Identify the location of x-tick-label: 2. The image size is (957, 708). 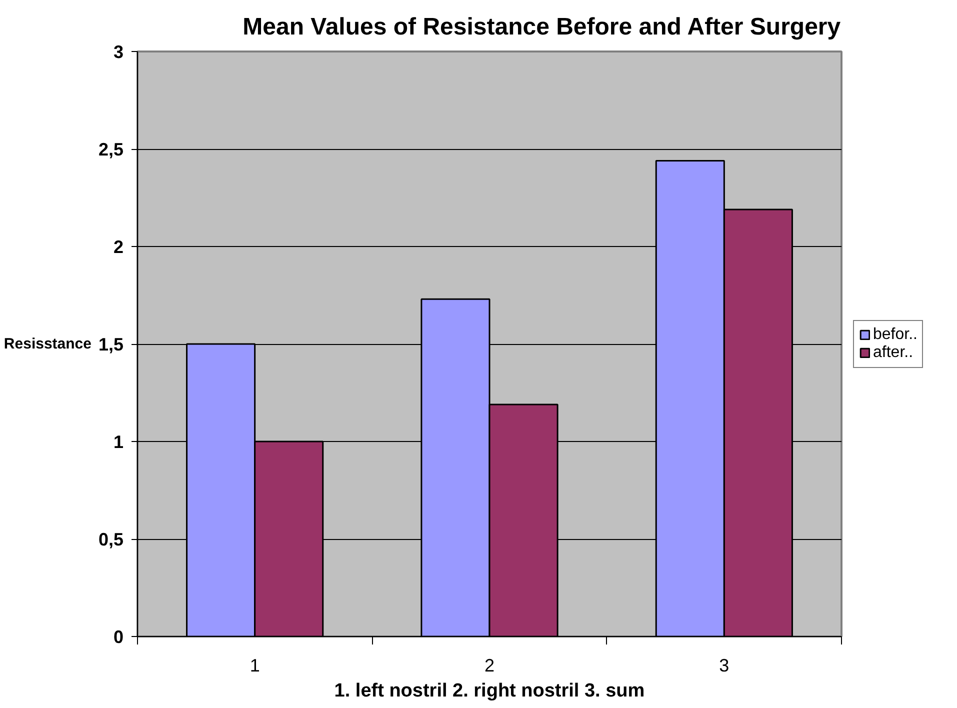
(489, 666).